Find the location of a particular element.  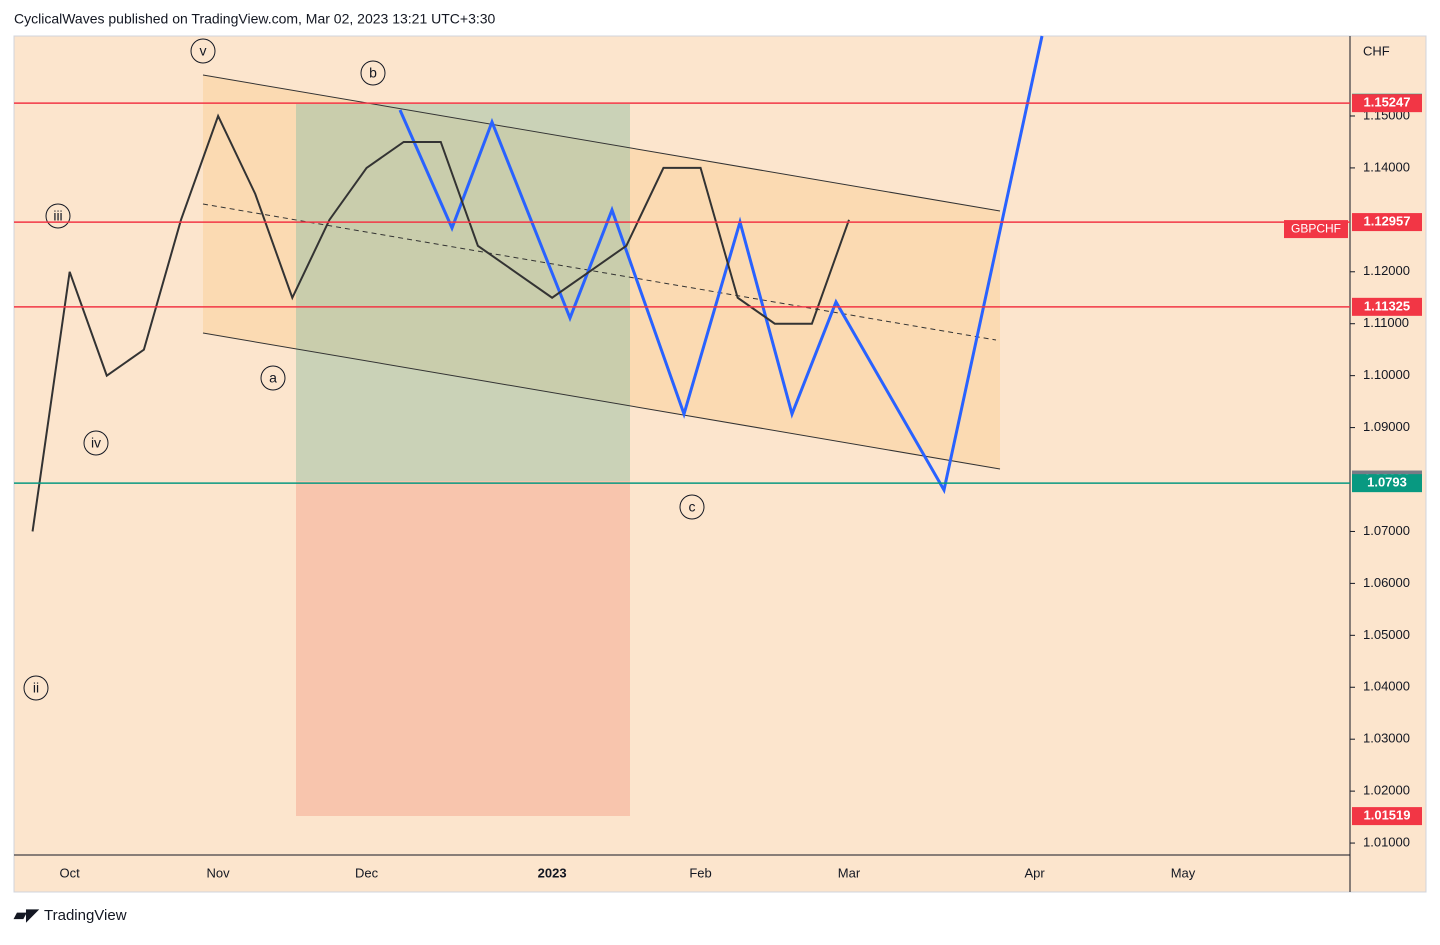

wave-label: iii is located at coordinates (57, 216).